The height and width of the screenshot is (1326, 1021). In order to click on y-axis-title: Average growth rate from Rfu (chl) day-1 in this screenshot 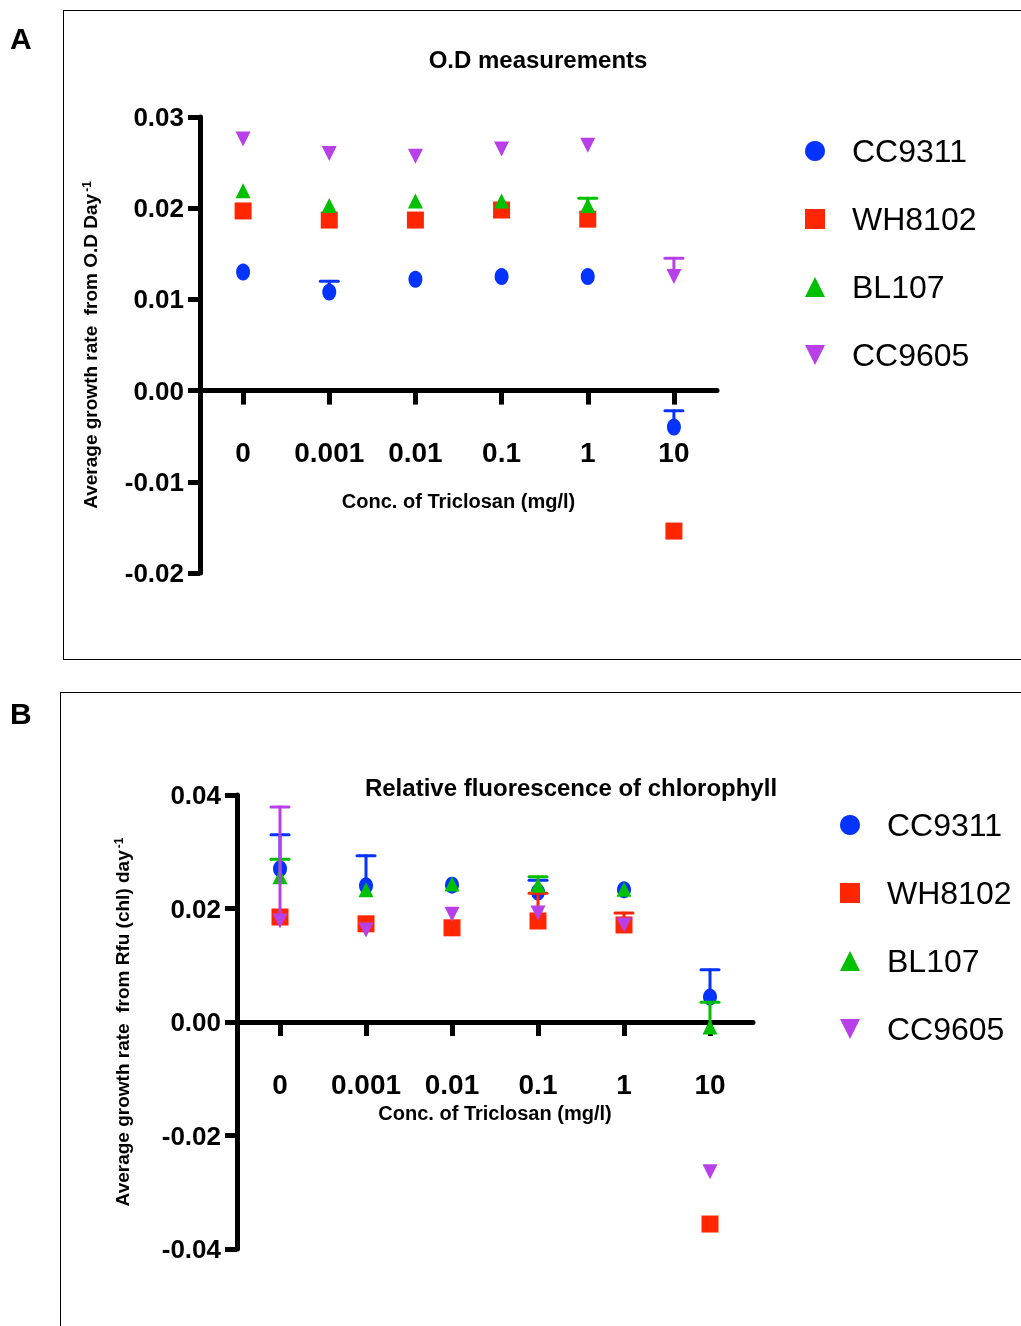, I will do `click(122, 1022)`.